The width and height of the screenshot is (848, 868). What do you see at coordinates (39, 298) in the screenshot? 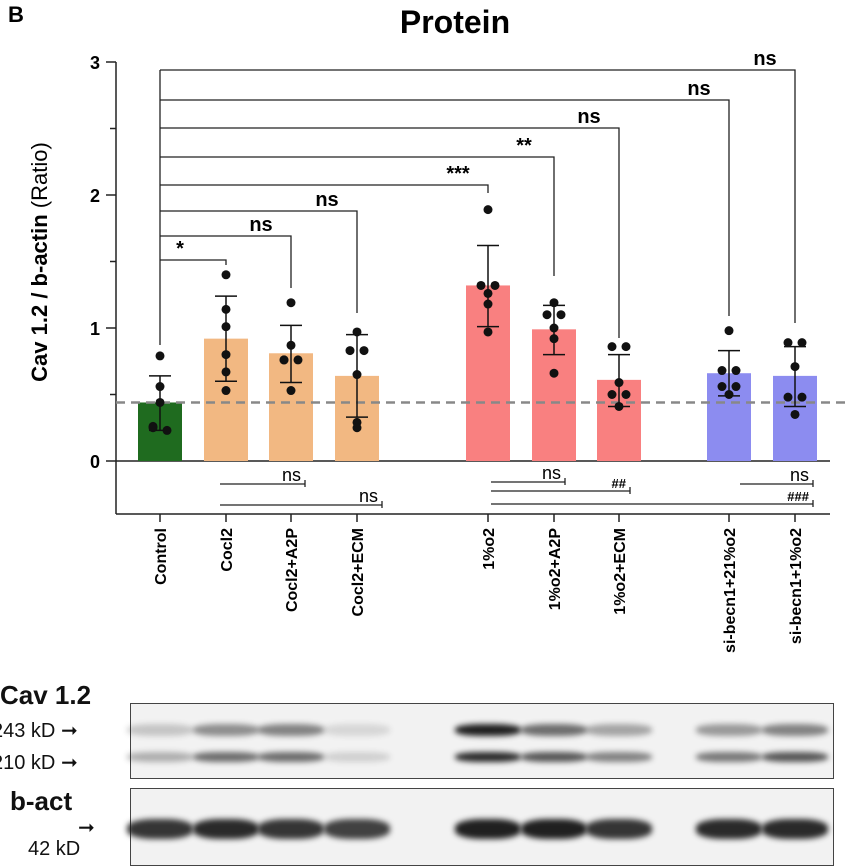
I see `y-axis-label-main: Cav 1.2 / b-actin` at bounding box center [39, 298].